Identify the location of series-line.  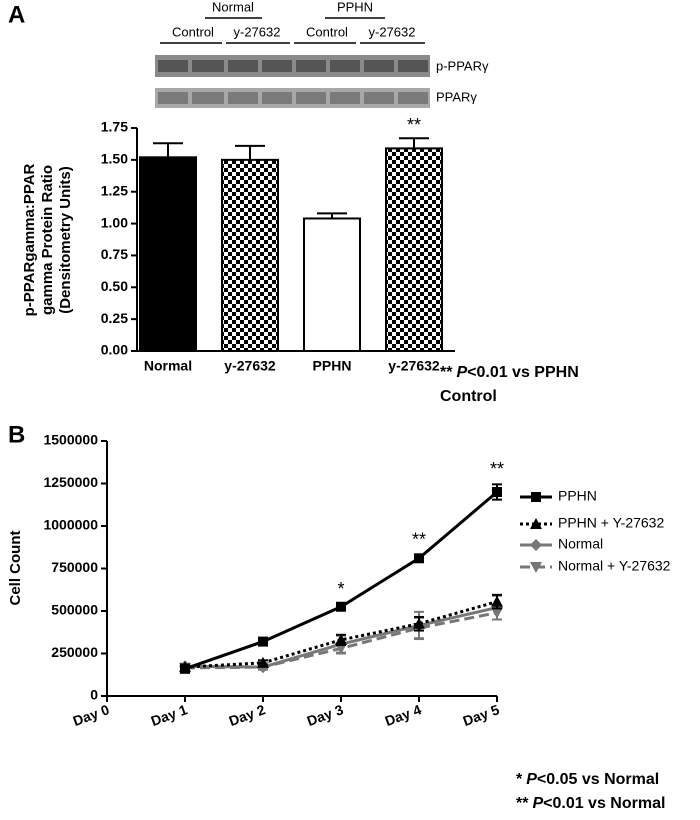
(341, 634).